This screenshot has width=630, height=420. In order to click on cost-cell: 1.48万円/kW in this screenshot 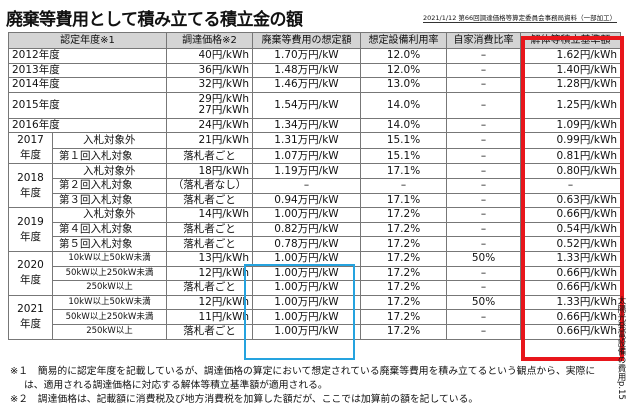, I will do `click(306, 70)`.